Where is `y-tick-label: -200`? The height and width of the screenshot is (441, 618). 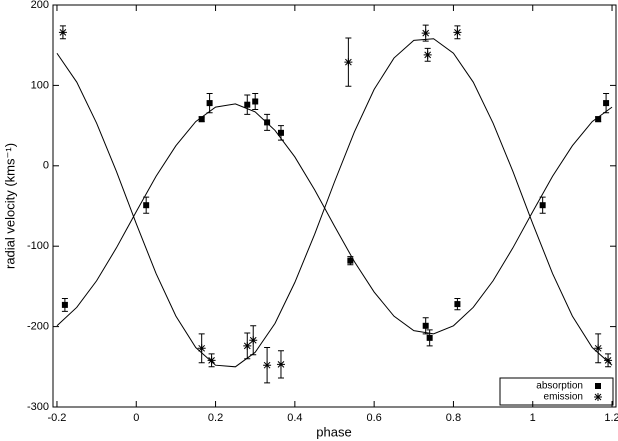
y-tick-label: -200 is located at coordinates (38, 327).